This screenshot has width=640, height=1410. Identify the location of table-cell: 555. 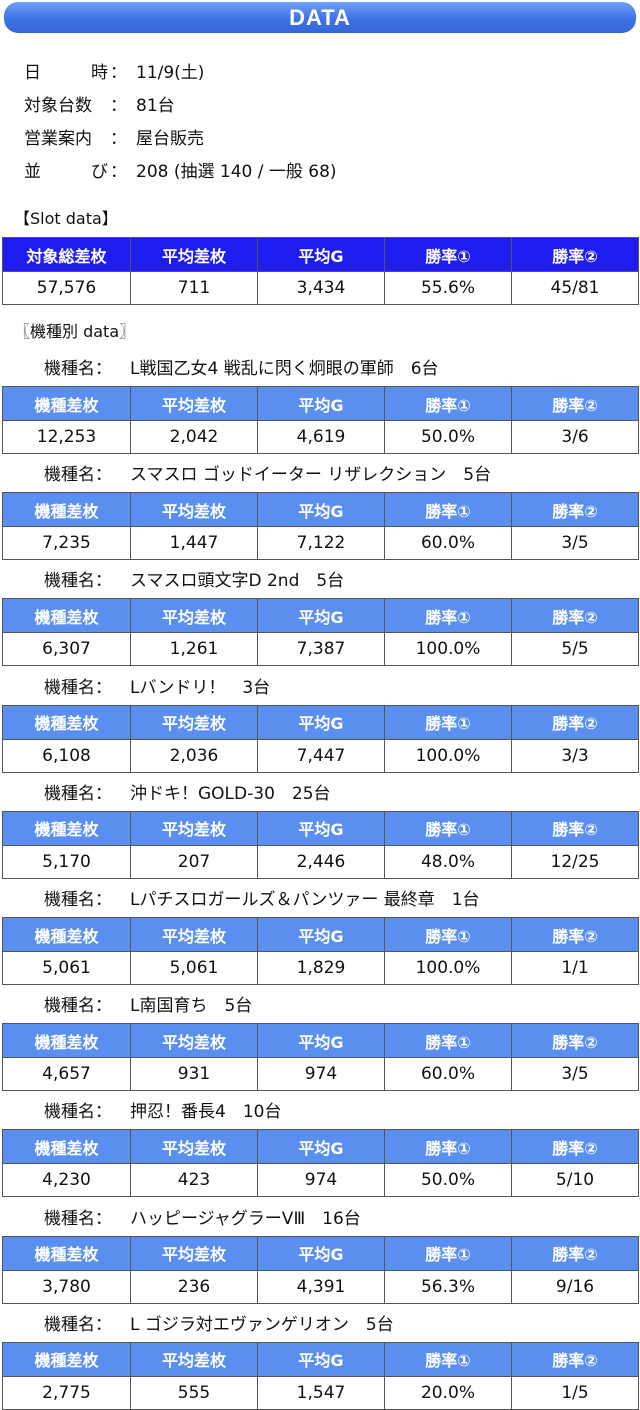
(194, 1392).